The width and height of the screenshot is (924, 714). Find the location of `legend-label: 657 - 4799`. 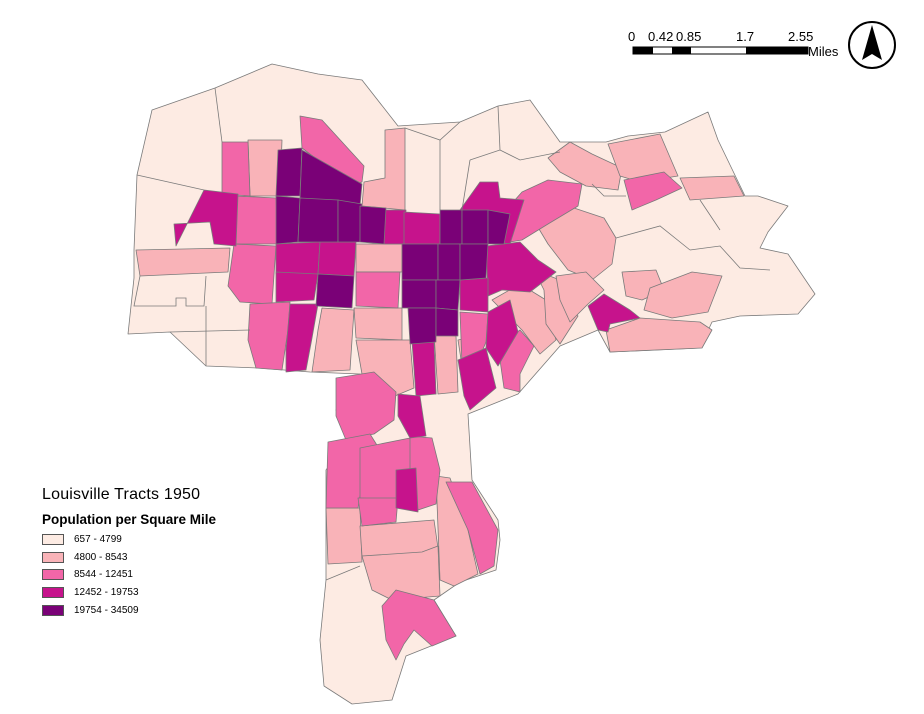

legend-label: 657 - 4799 is located at coordinates (98, 540).